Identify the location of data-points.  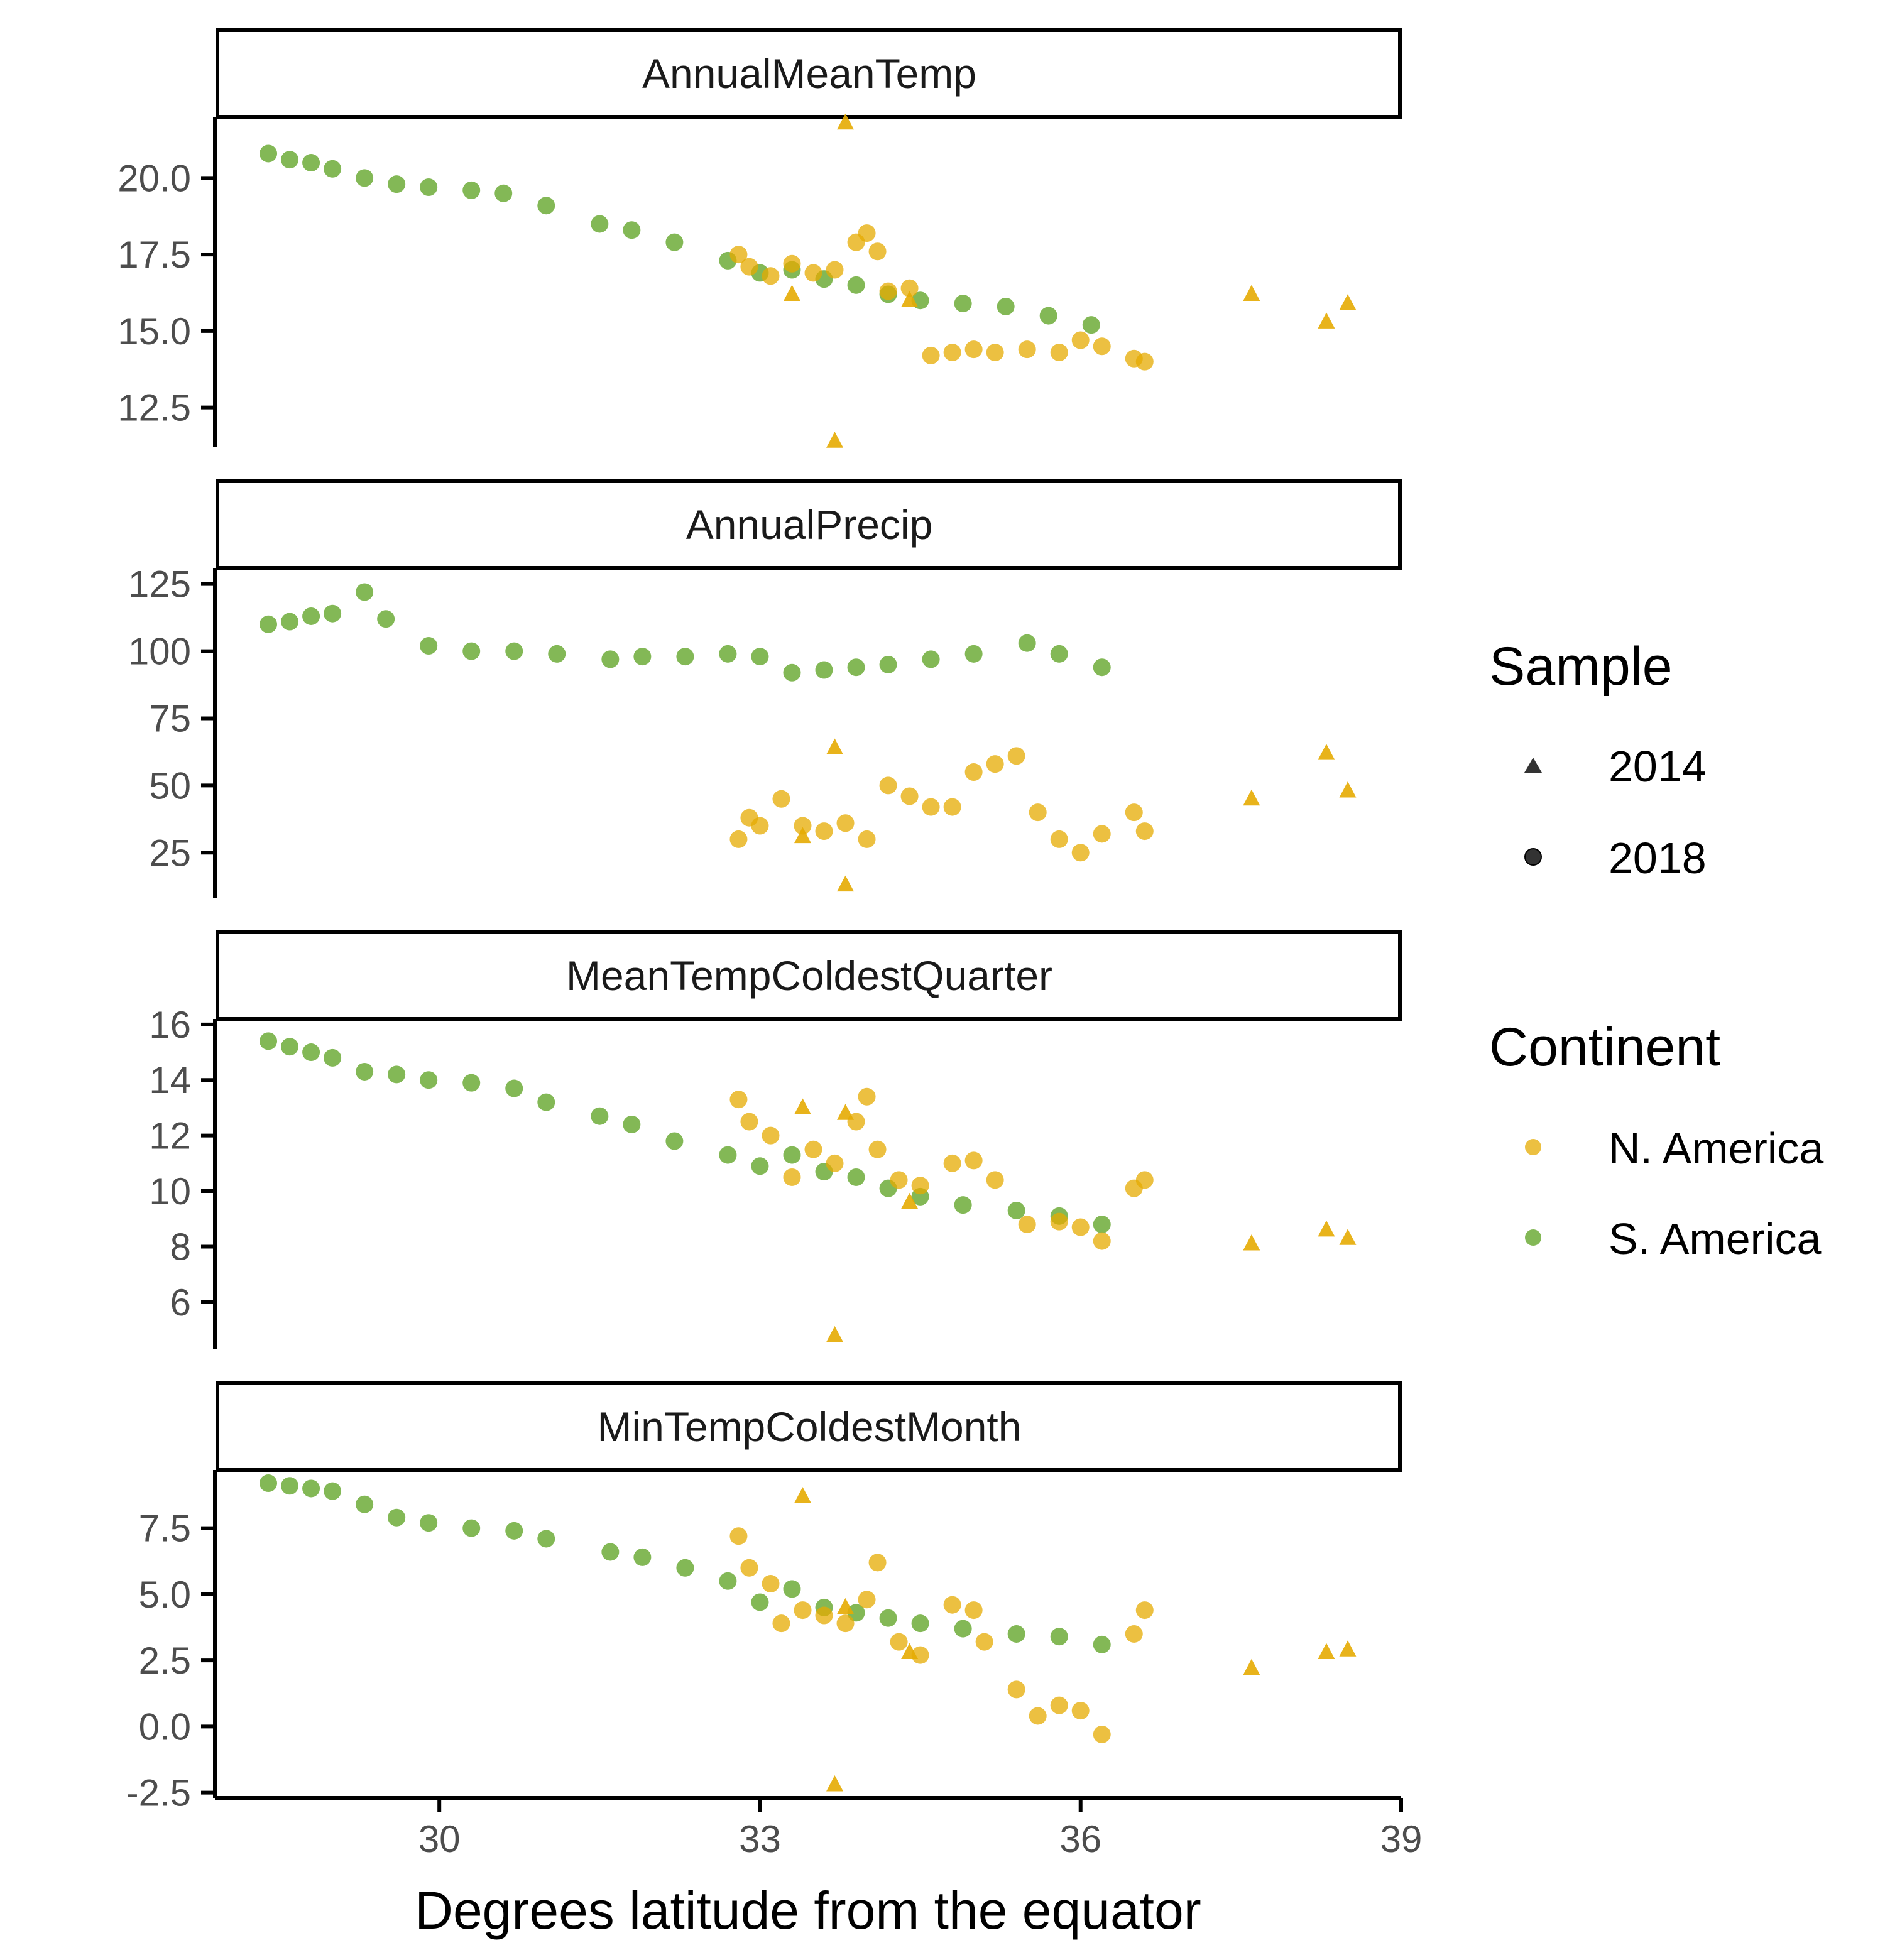
(808, 1633).